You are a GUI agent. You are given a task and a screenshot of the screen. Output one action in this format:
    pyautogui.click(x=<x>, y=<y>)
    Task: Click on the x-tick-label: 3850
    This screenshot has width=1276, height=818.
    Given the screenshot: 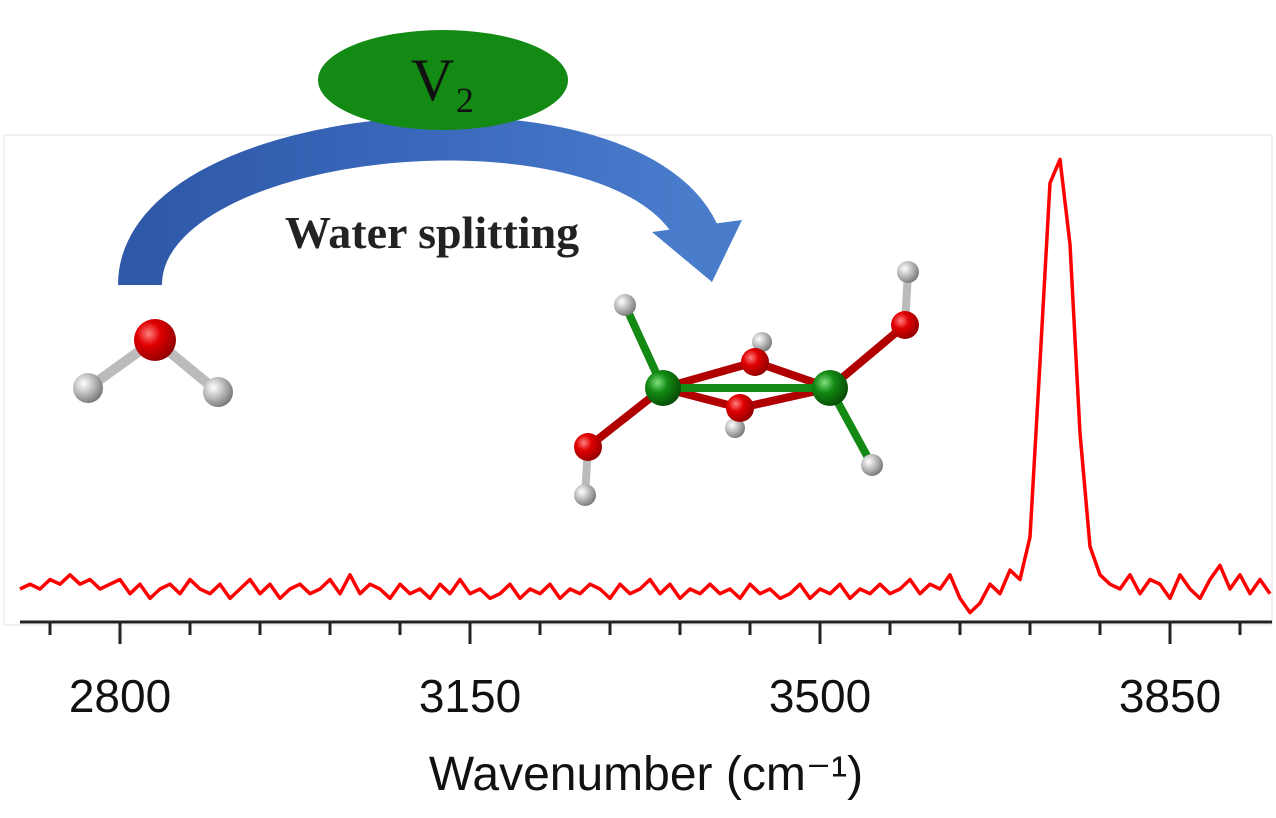 What is the action you would take?
    pyautogui.click(x=1170, y=696)
    